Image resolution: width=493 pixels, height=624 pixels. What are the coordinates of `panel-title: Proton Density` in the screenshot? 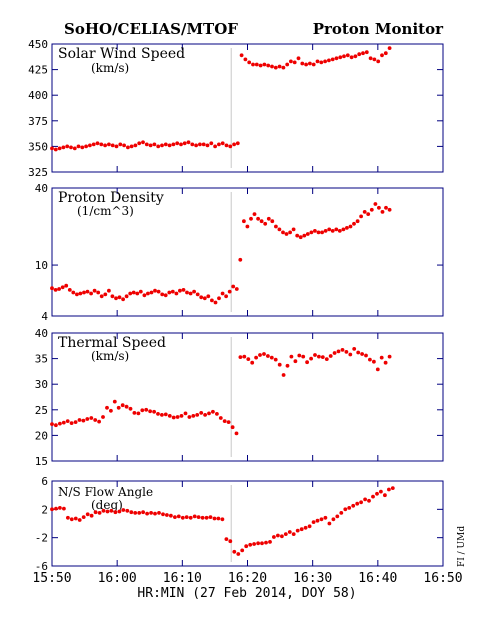 It's located at (111, 198).